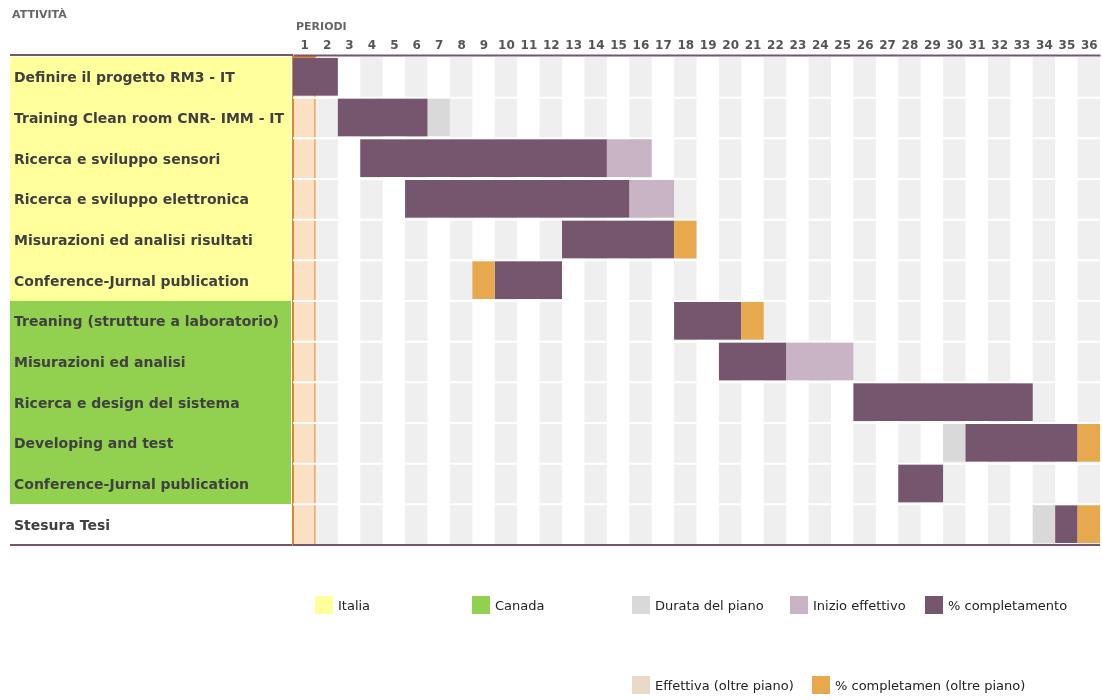  What do you see at coordinates (663, 45) in the screenshot?
I see `x-tick-label: 17` at bounding box center [663, 45].